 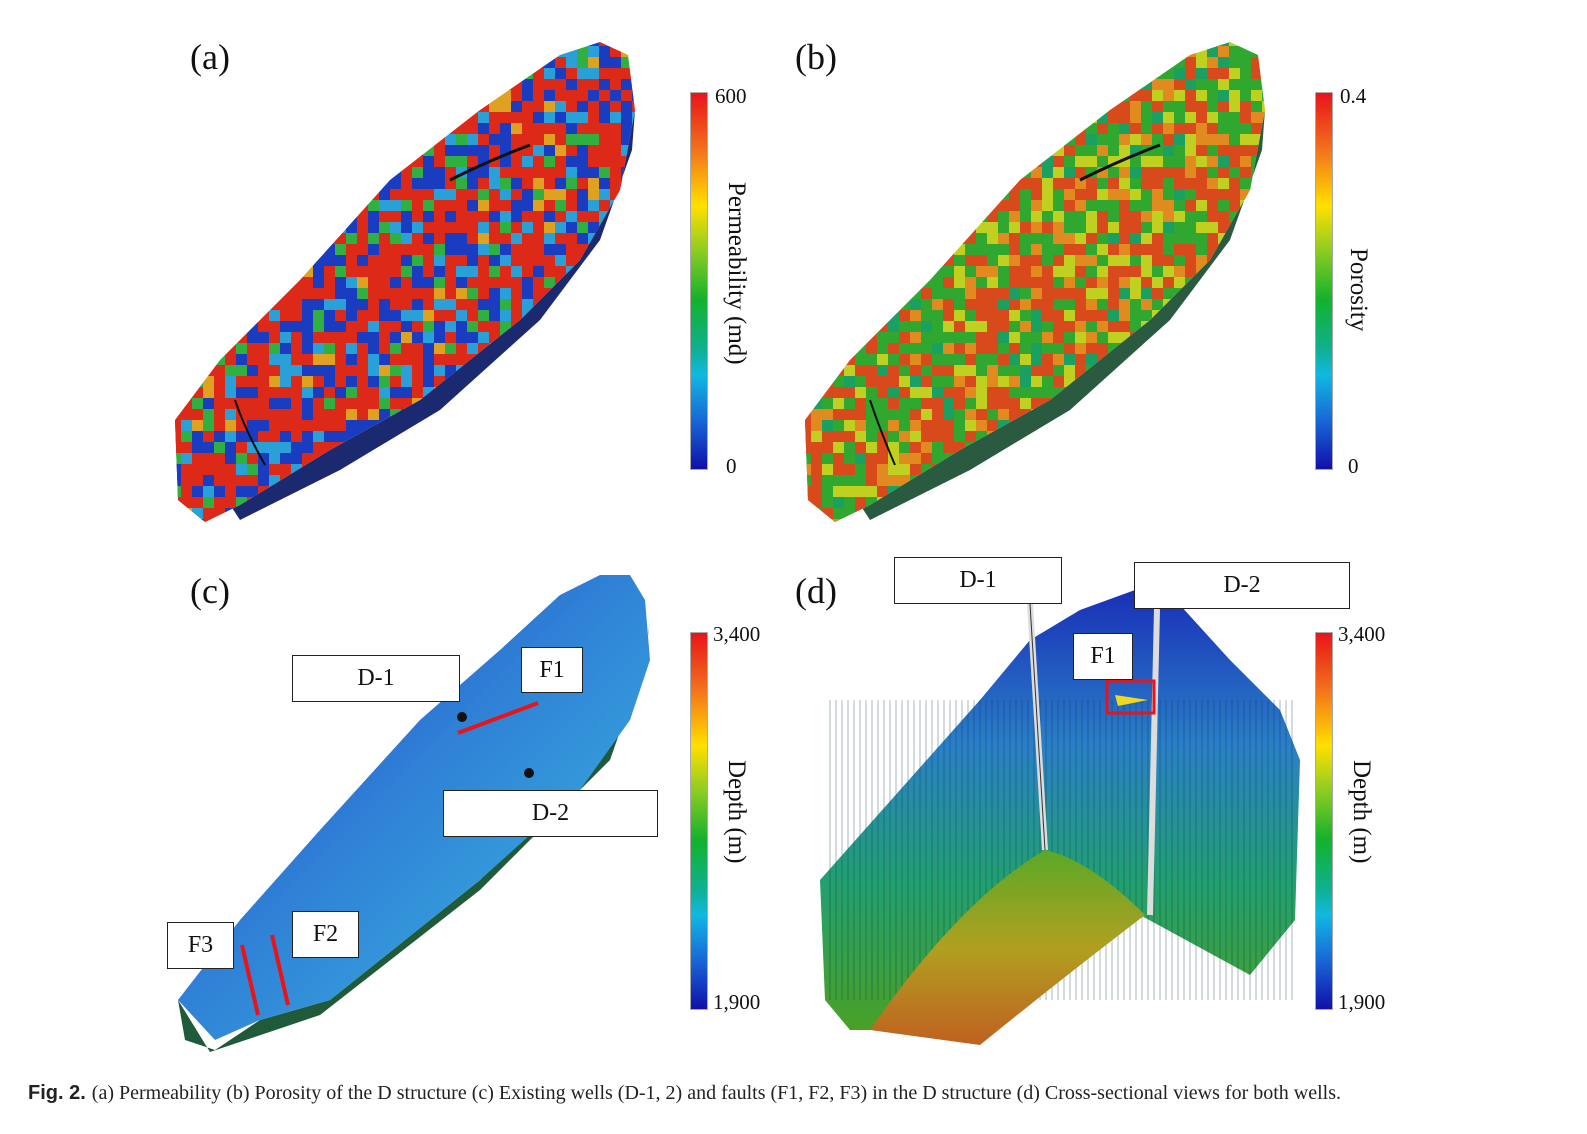 What do you see at coordinates (529, 773) in the screenshot?
I see `well-d2-marker` at bounding box center [529, 773].